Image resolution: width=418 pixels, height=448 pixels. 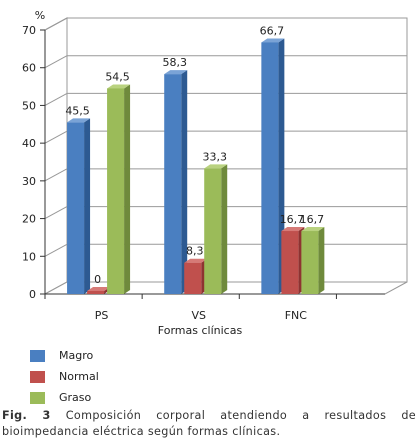 I want to click on x-tick-label: PS, so click(x=102, y=315).